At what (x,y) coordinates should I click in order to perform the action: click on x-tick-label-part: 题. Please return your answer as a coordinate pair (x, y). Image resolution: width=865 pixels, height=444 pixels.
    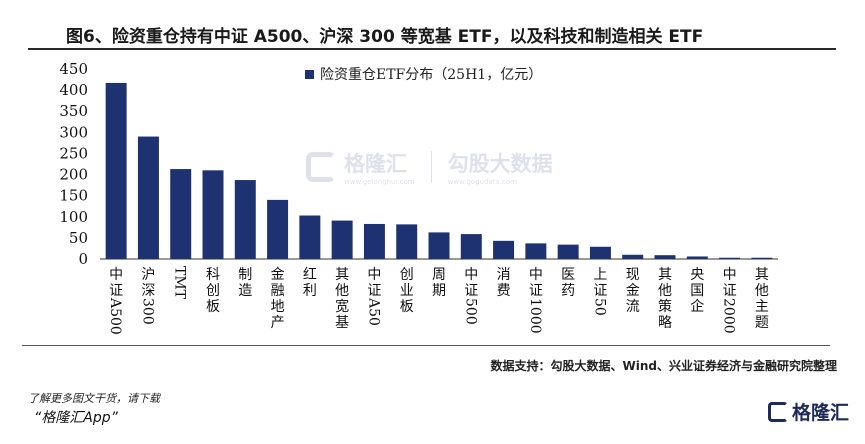
    Looking at the image, I should click on (762, 323).